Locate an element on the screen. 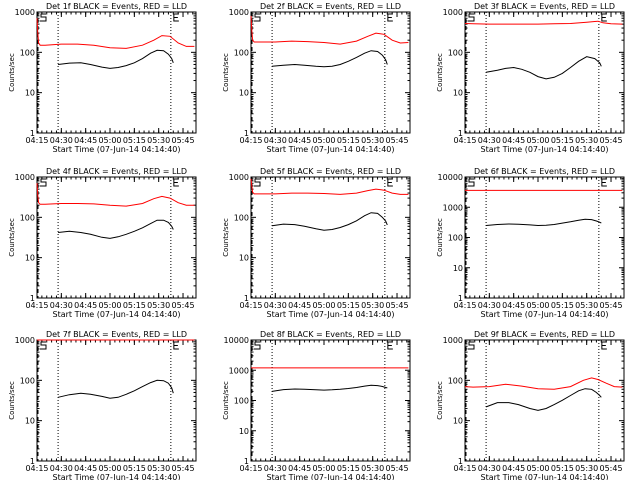 This screenshot has height=480, width=640. panel-title: Det 3f BLACK = Events, RED = LLD is located at coordinates (544, 6).